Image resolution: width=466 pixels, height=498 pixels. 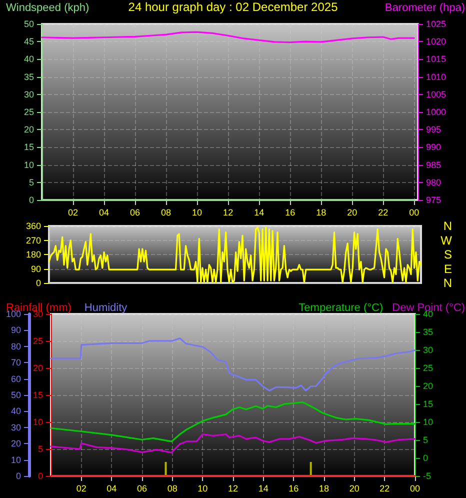 What do you see at coordinates (48, 8) in the screenshot?
I see `text: Windspeed (kph)` at bounding box center [48, 8].